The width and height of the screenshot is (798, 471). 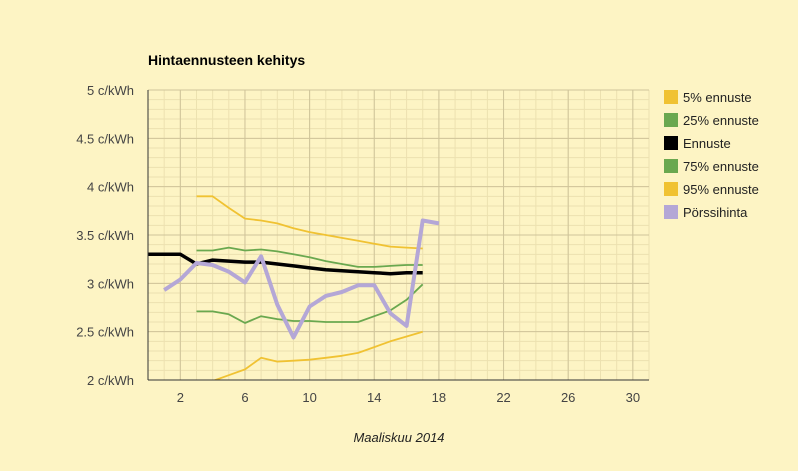 I want to click on legend-label: 75% ennuste, so click(x=721, y=166).